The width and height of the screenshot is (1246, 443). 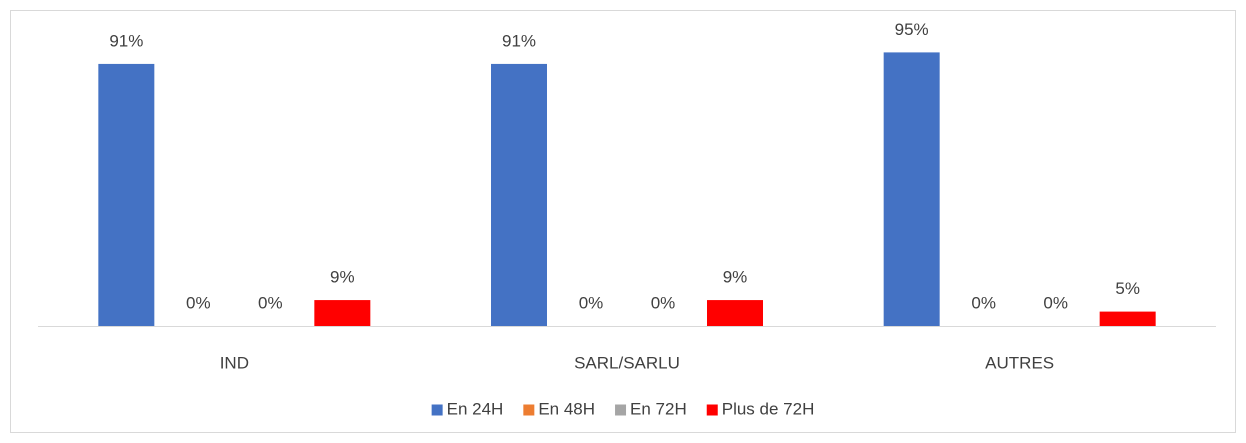 I want to click on legend-label: En 48H, so click(x=566, y=408).